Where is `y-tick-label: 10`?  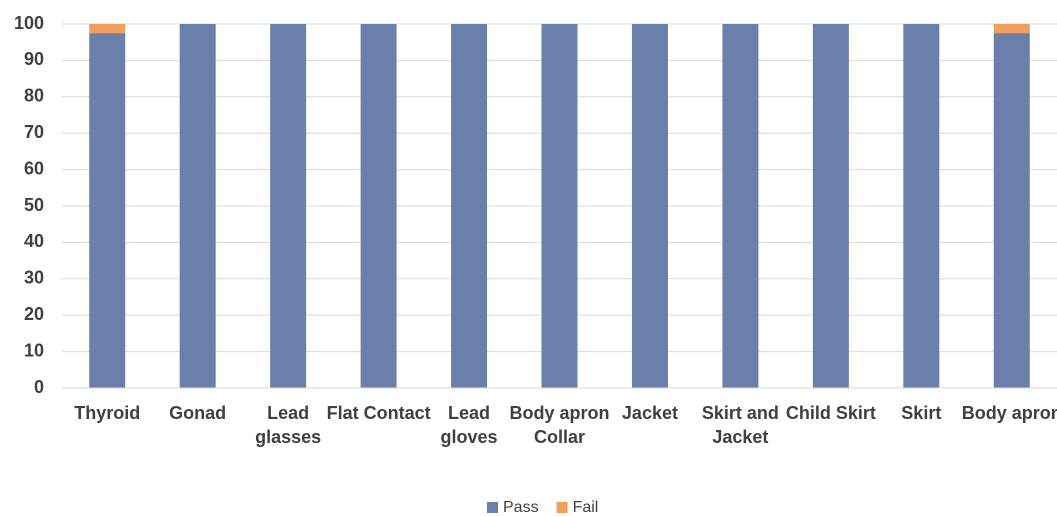 y-tick-label: 10 is located at coordinates (34, 350).